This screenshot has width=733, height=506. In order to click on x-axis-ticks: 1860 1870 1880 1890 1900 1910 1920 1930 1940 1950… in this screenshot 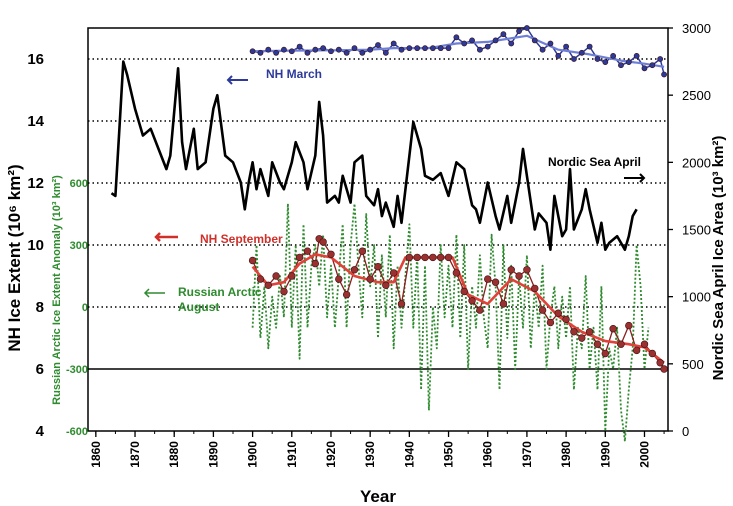, I will do `click(377, 449)`.